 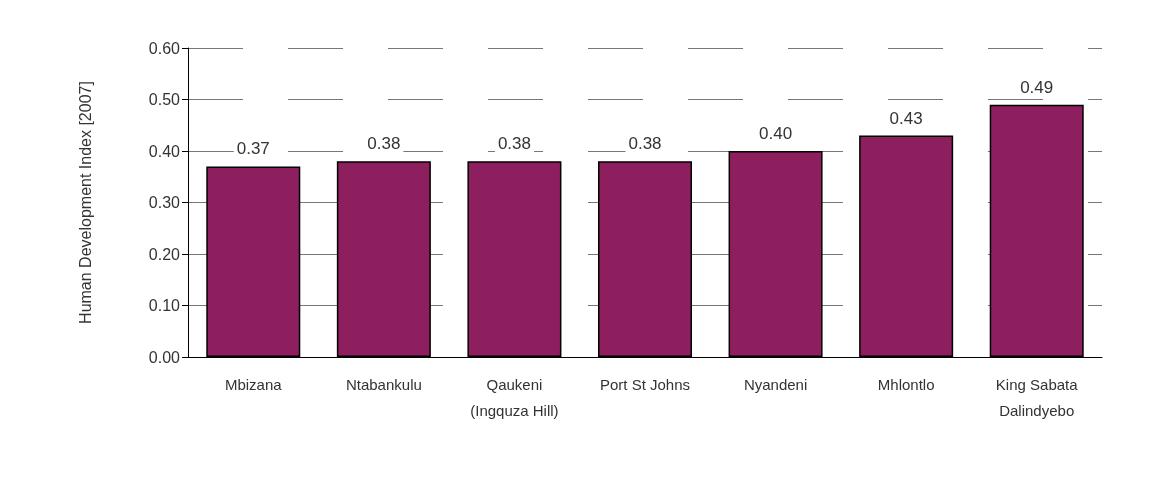 I want to click on y-tick-label: 0.60, so click(x=164, y=48).